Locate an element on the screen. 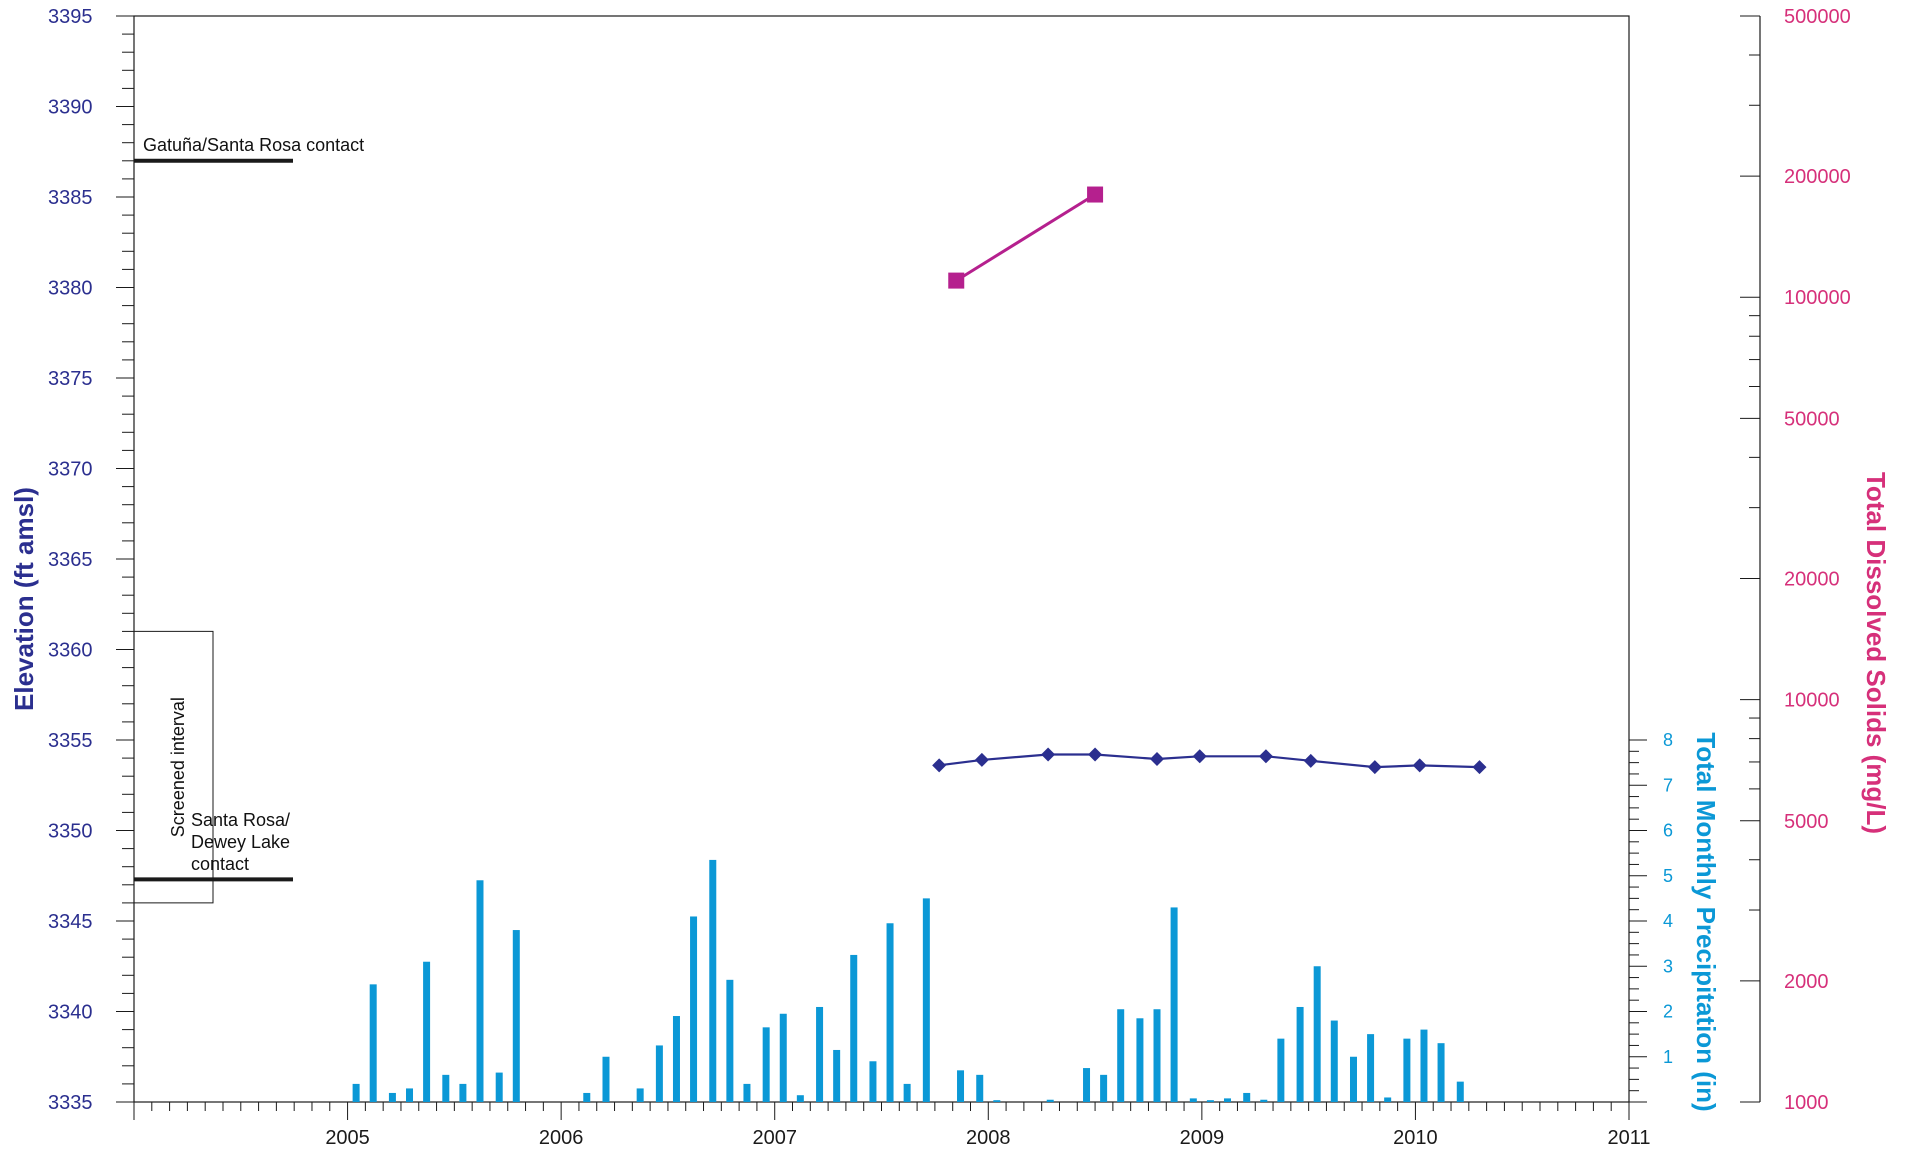  elevation-tick-label: 3395 is located at coordinates (70, 17).